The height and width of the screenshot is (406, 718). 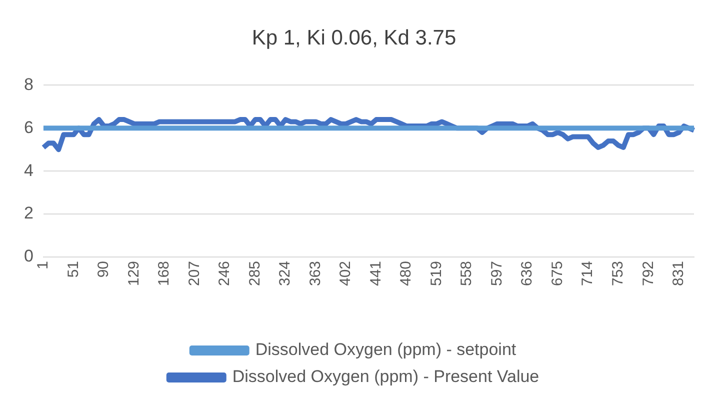 I want to click on y-tick-label: 2, so click(x=29, y=213).